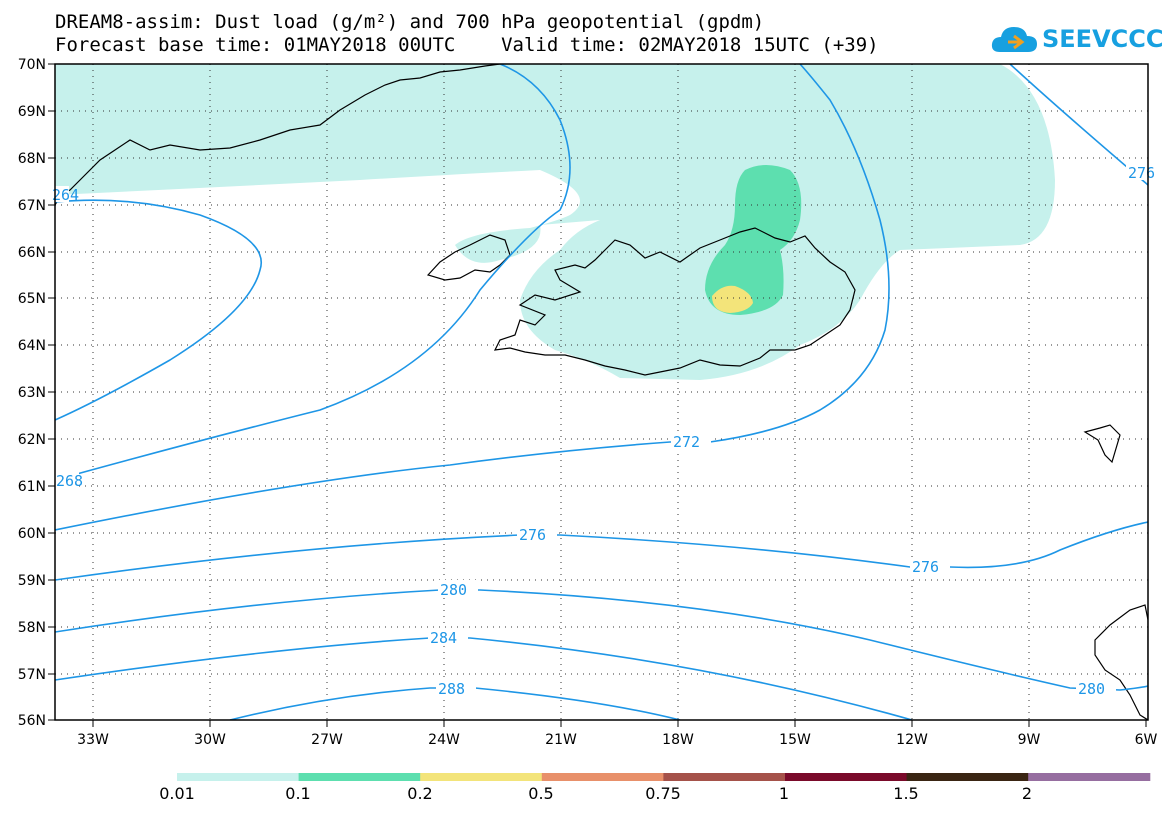 This screenshot has width=1175, height=815. Describe the element at coordinates (32, 65) in the screenshot. I see `lat-label: 70N` at that location.